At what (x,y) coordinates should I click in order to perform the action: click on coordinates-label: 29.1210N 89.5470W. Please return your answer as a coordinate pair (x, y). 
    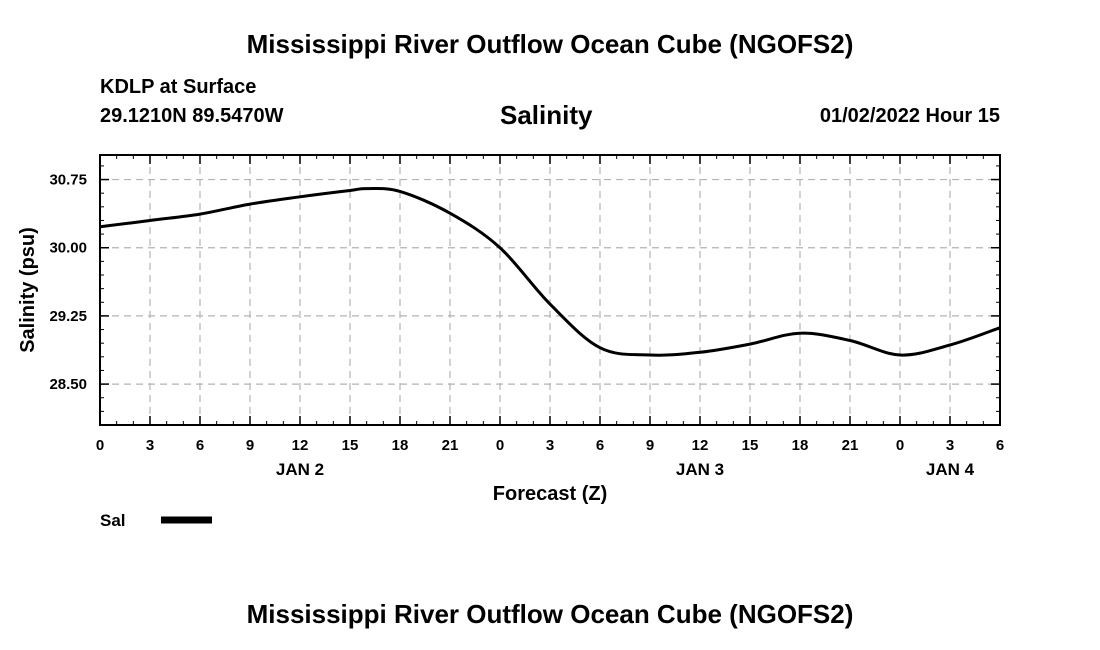
    Looking at the image, I should click on (192, 116).